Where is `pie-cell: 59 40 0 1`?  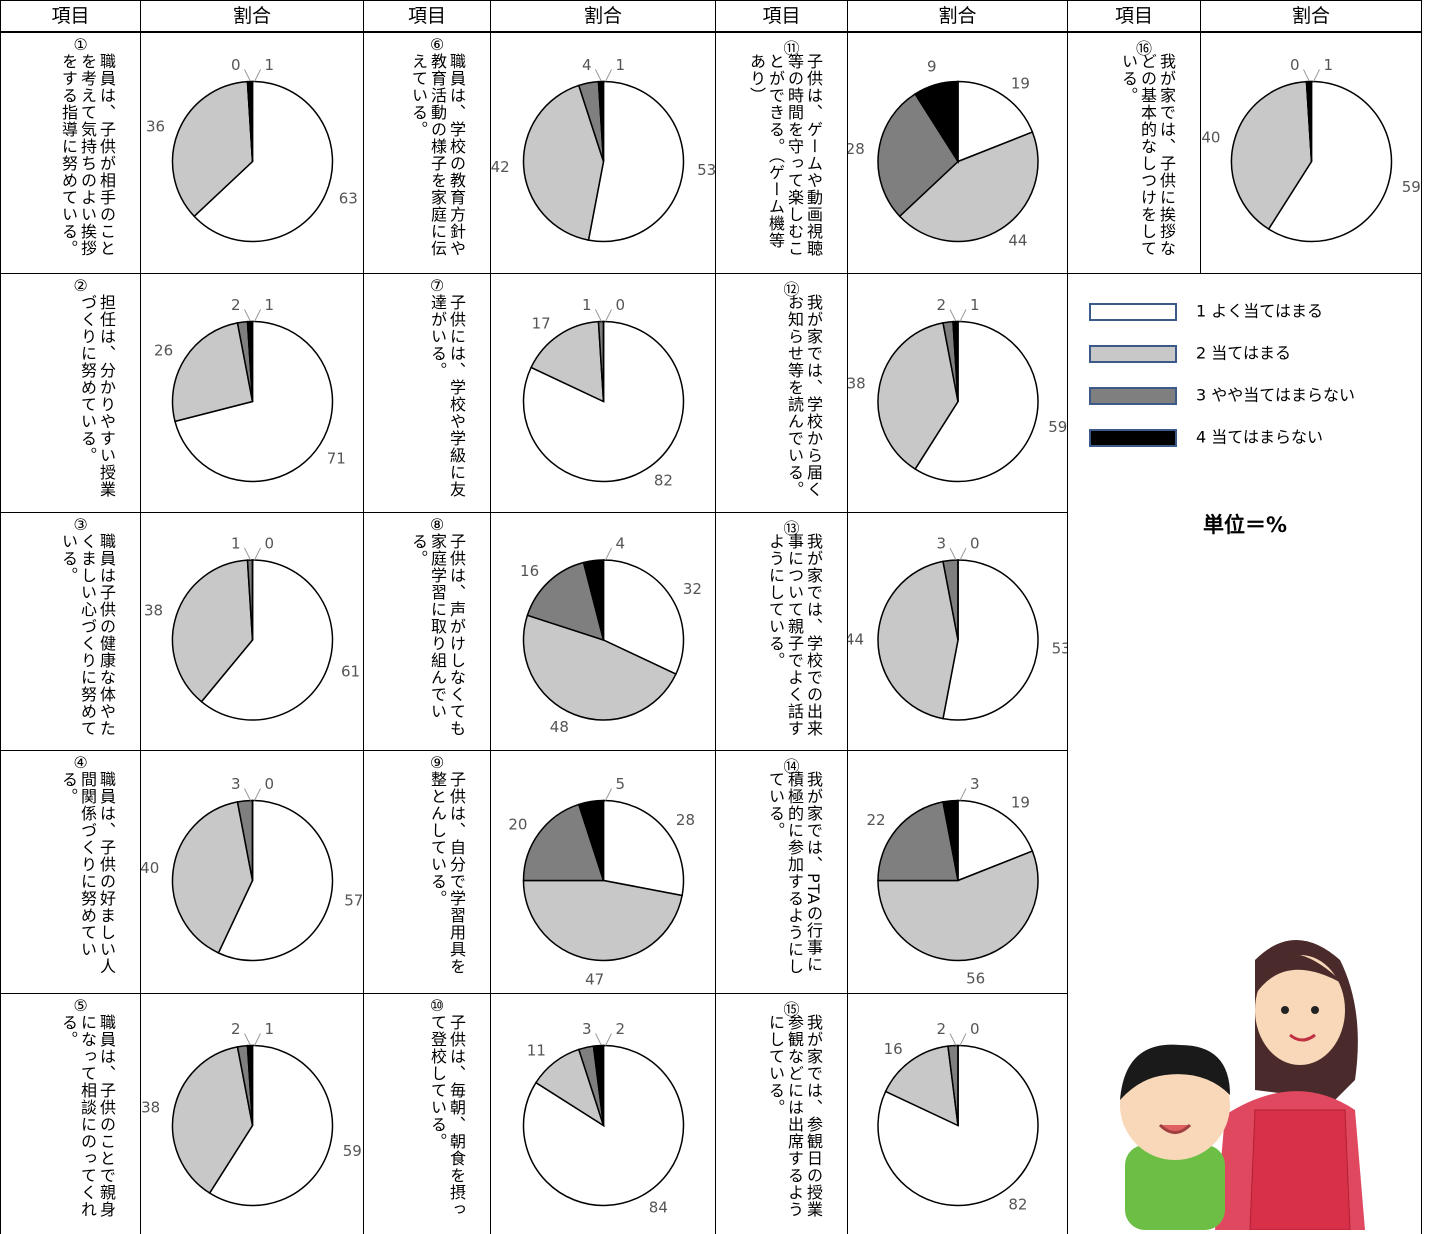
pie-cell: 59 40 0 1 is located at coordinates (1311, 153).